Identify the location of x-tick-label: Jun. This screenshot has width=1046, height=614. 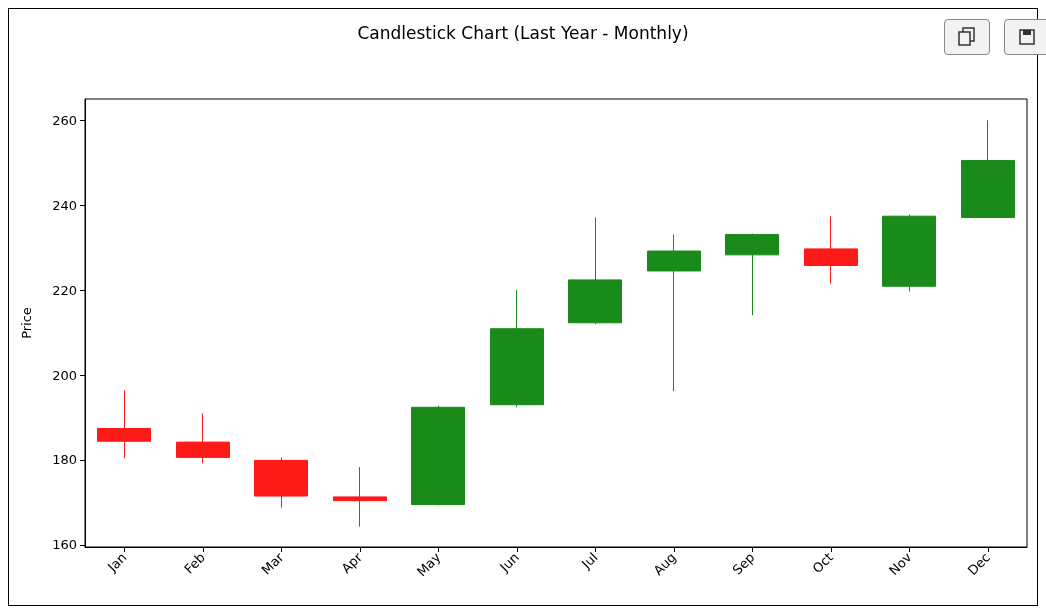
(509, 562).